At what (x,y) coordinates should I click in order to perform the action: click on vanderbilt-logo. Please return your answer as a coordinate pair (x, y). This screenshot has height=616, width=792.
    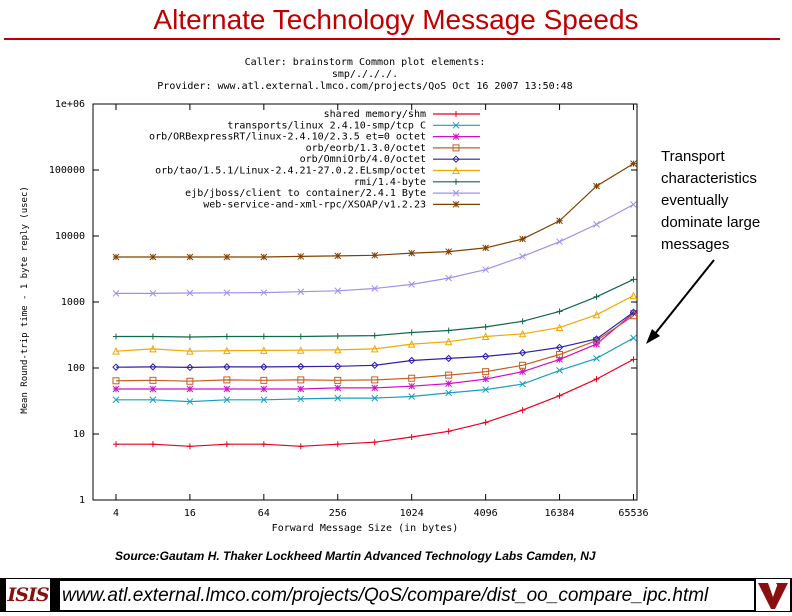
    Looking at the image, I should click on (773, 595).